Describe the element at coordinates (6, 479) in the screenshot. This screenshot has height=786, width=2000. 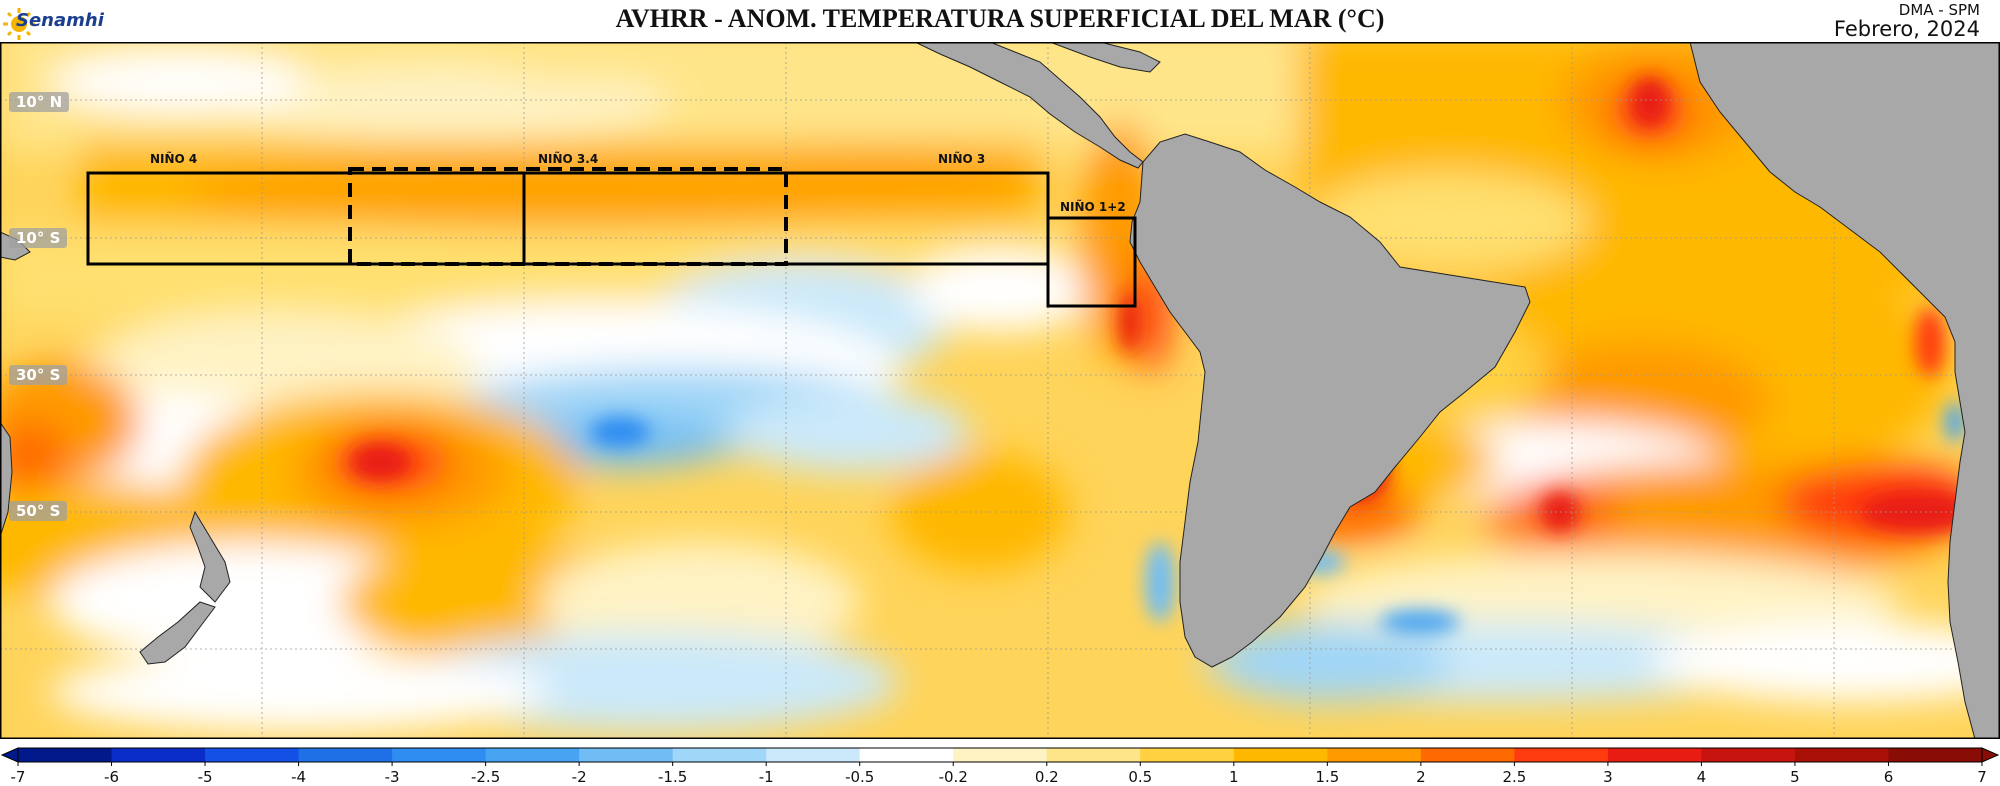
I see `australia-landmass` at that location.